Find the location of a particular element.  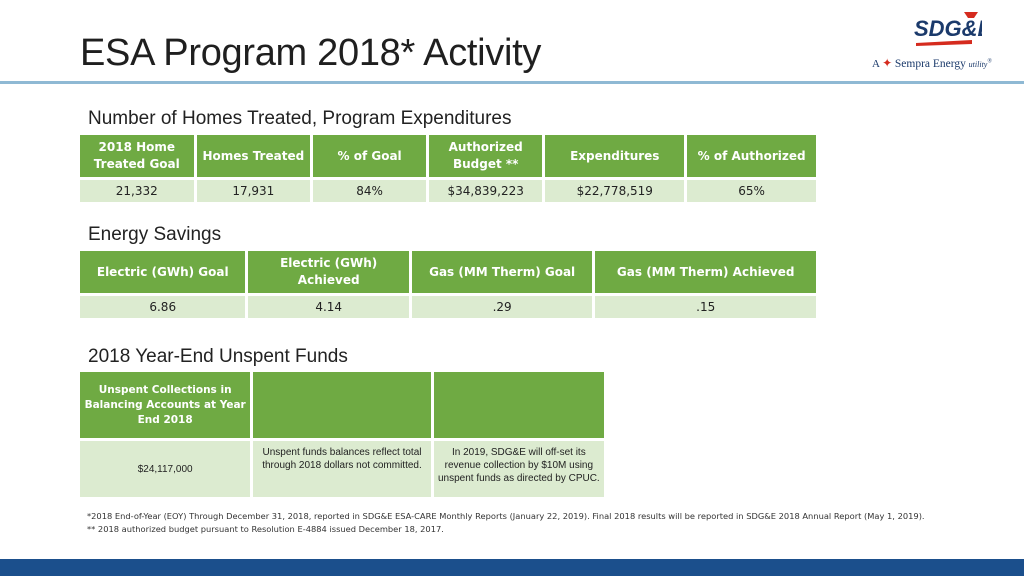

energy-heading: Energy Savings is located at coordinates (155, 234).